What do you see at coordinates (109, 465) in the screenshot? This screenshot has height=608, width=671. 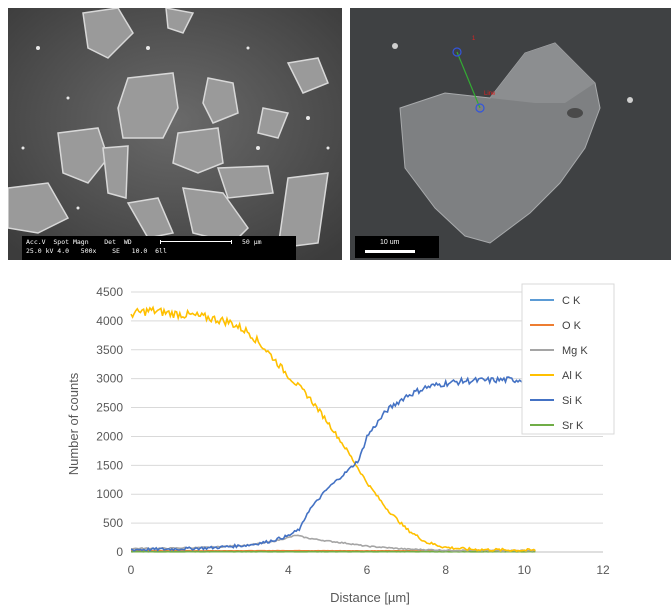 I see `y-tick-label: 1500` at bounding box center [109, 465].